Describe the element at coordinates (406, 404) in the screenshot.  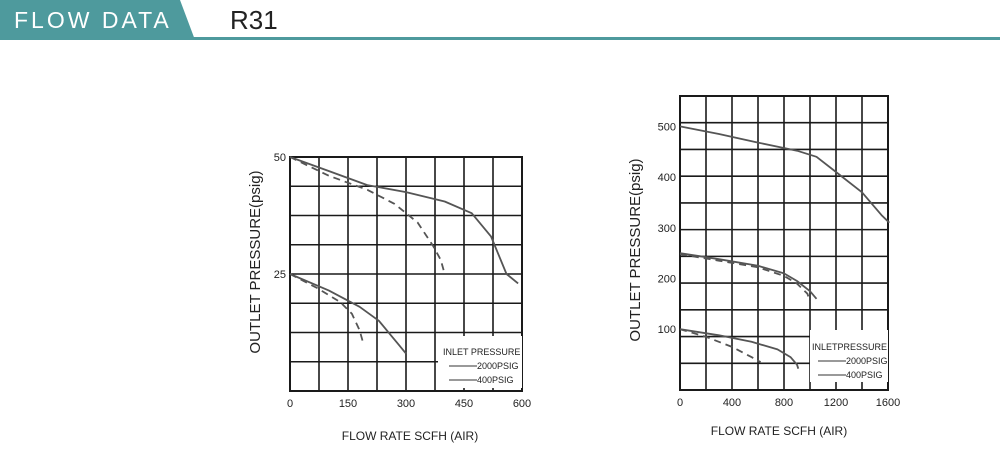
I see `x-tick-label: 300` at that location.